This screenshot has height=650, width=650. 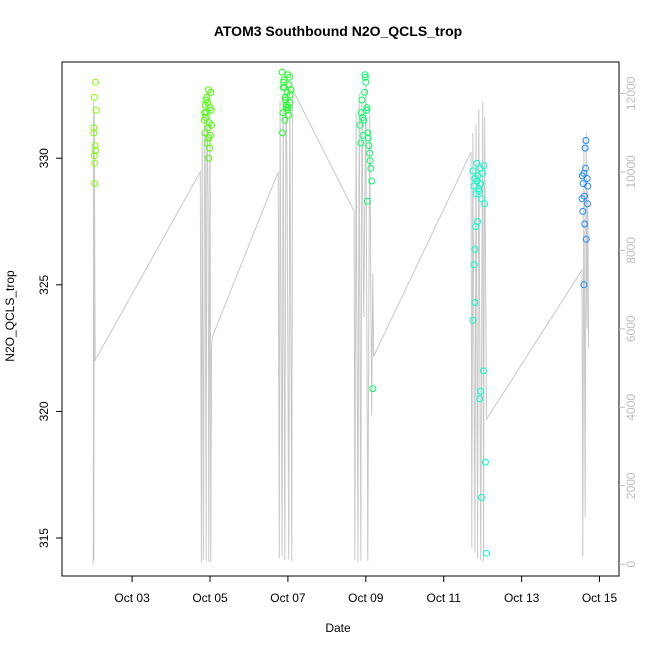 I want to click on y-tick-label: 315, so click(x=44, y=538).